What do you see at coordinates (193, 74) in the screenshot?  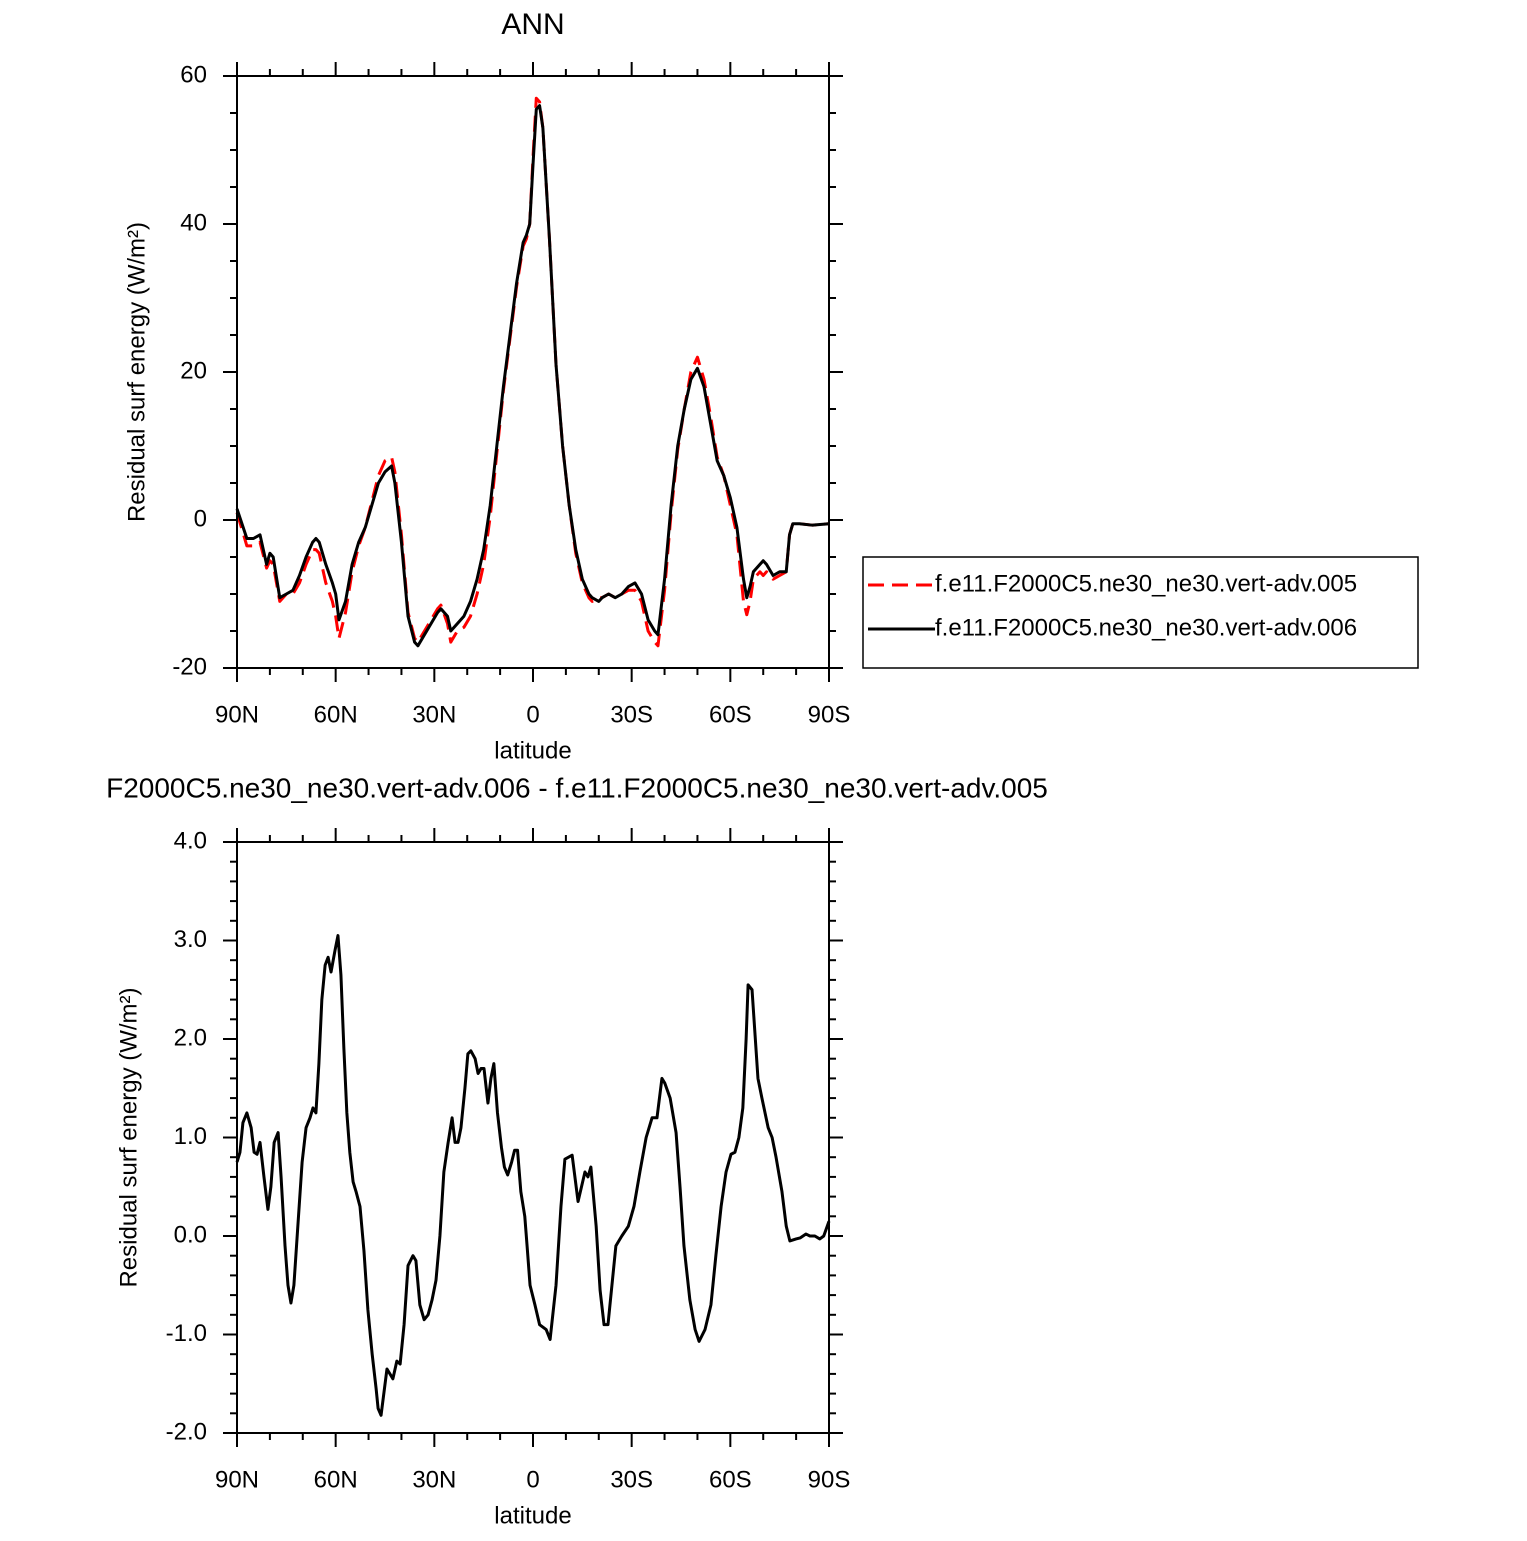 I see `y-tick-label: 60` at bounding box center [193, 74].